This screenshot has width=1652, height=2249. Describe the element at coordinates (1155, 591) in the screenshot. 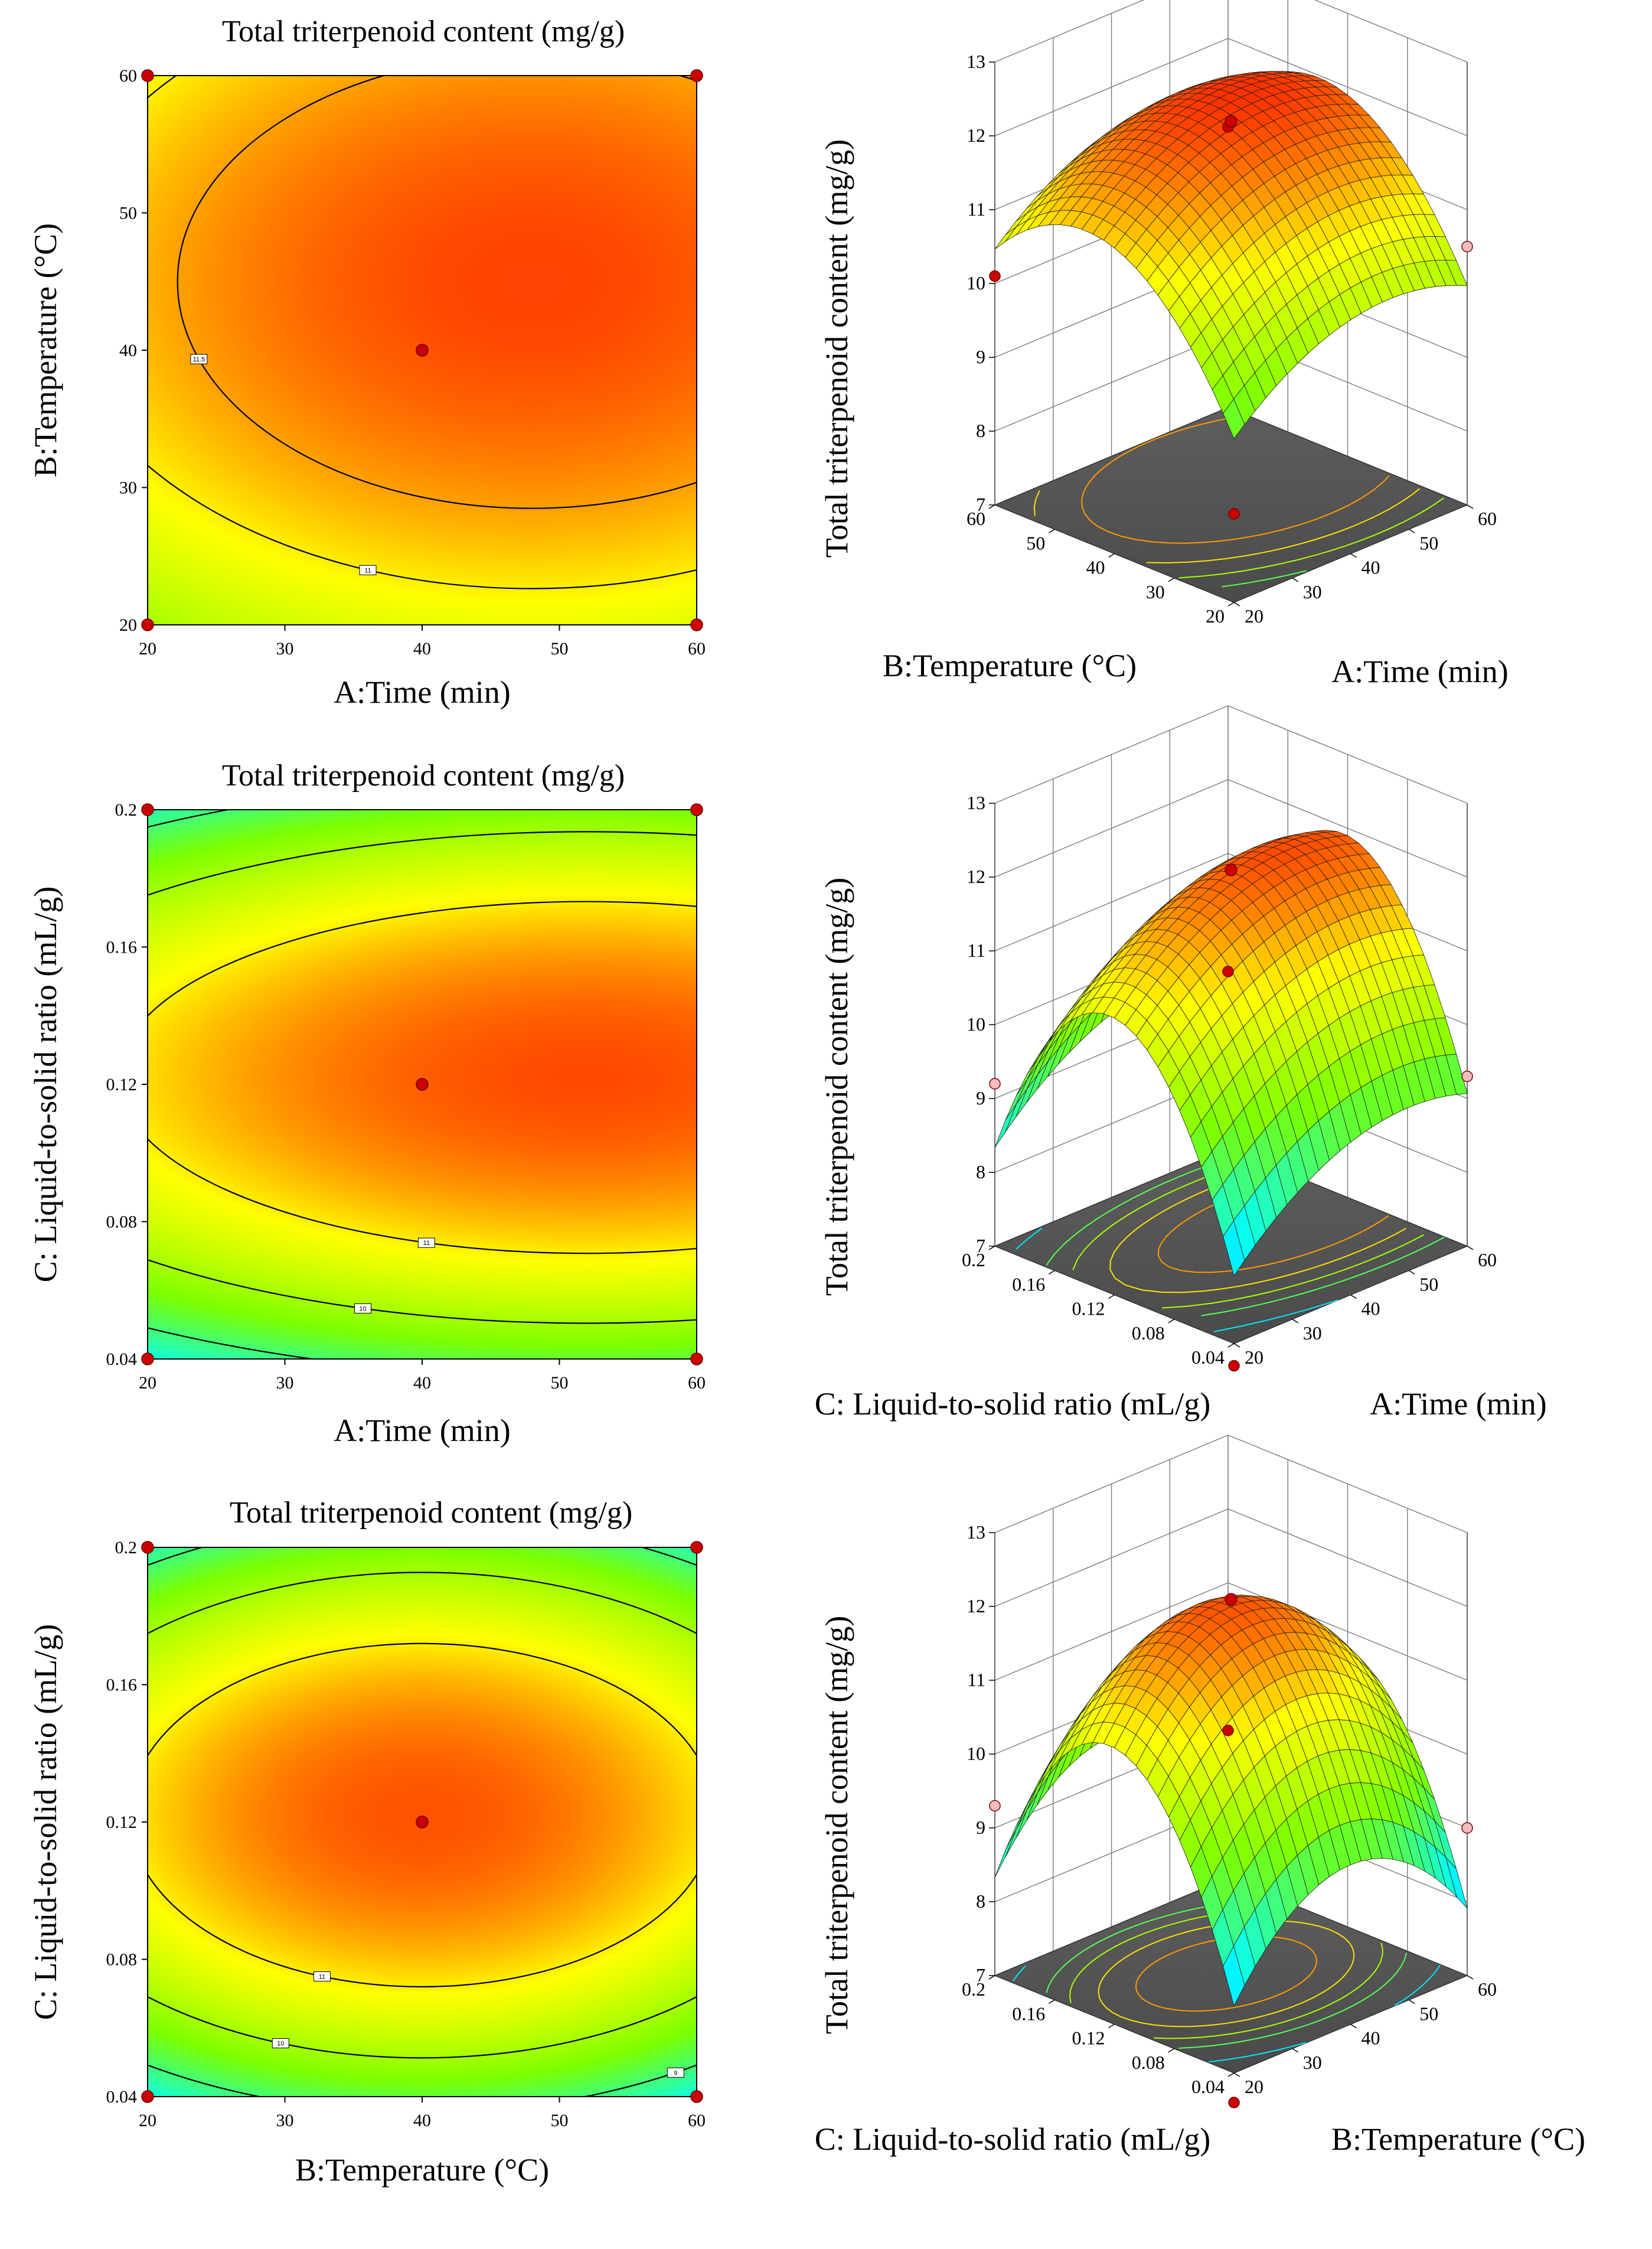

I see `y-tick-label: 30` at that location.